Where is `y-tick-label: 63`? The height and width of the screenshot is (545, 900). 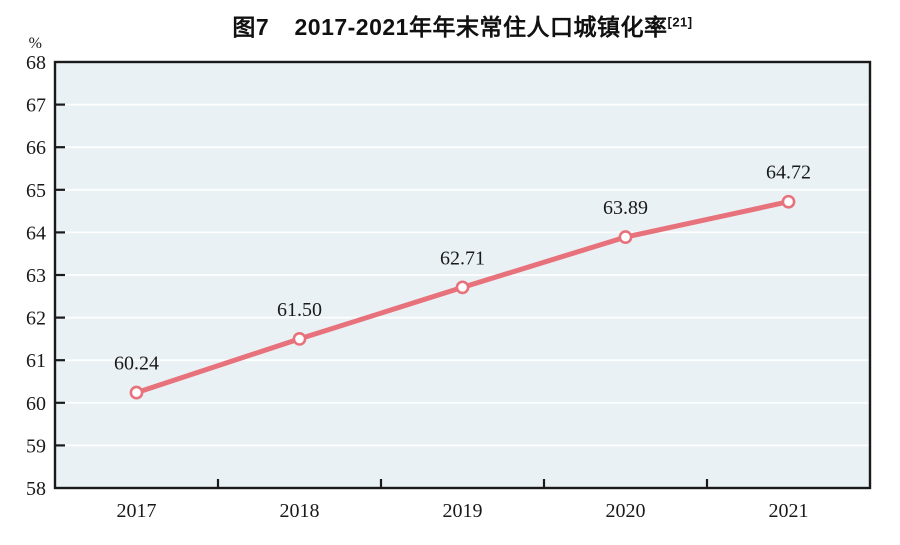
y-tick-label: 63 is located at coordinates (36, 276).